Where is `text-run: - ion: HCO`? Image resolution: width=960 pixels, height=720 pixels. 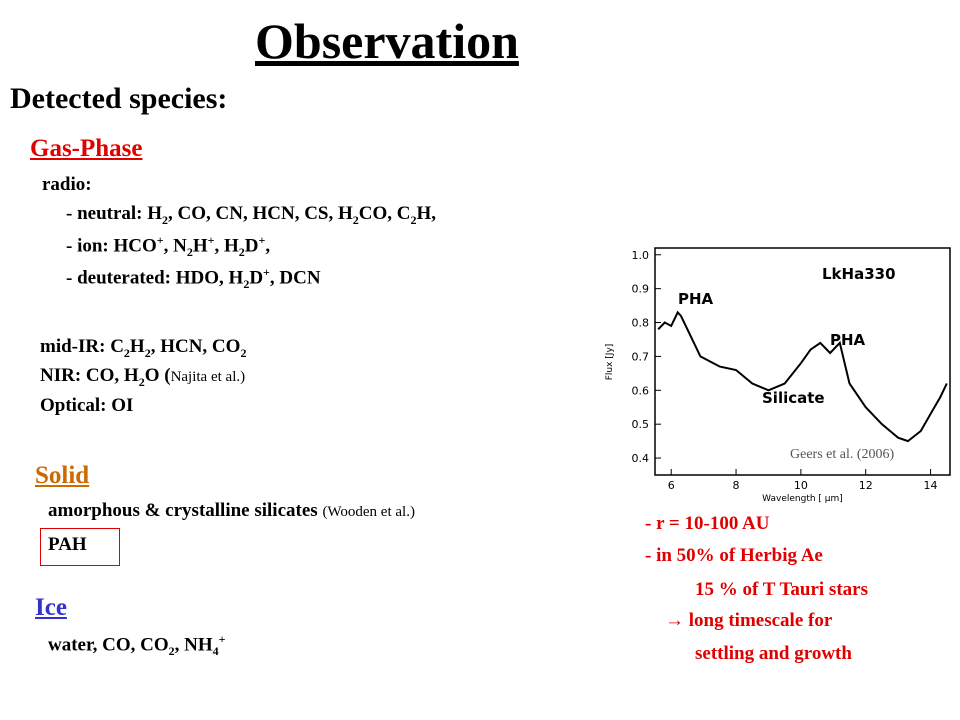
text-run: - ion: HCO is located at coordinates (111, 246).